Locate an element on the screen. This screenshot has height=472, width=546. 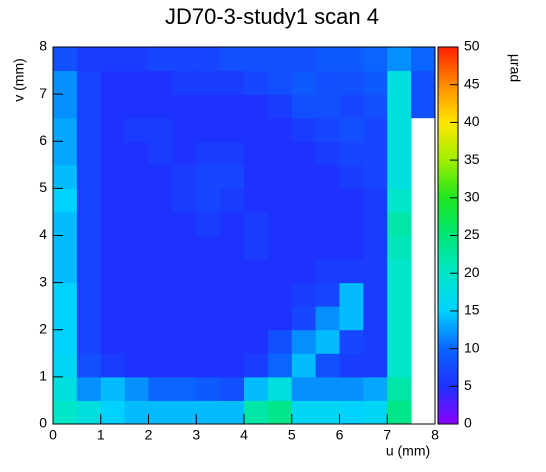
colorbar-label: µrad is located at coordinates (515, 68).